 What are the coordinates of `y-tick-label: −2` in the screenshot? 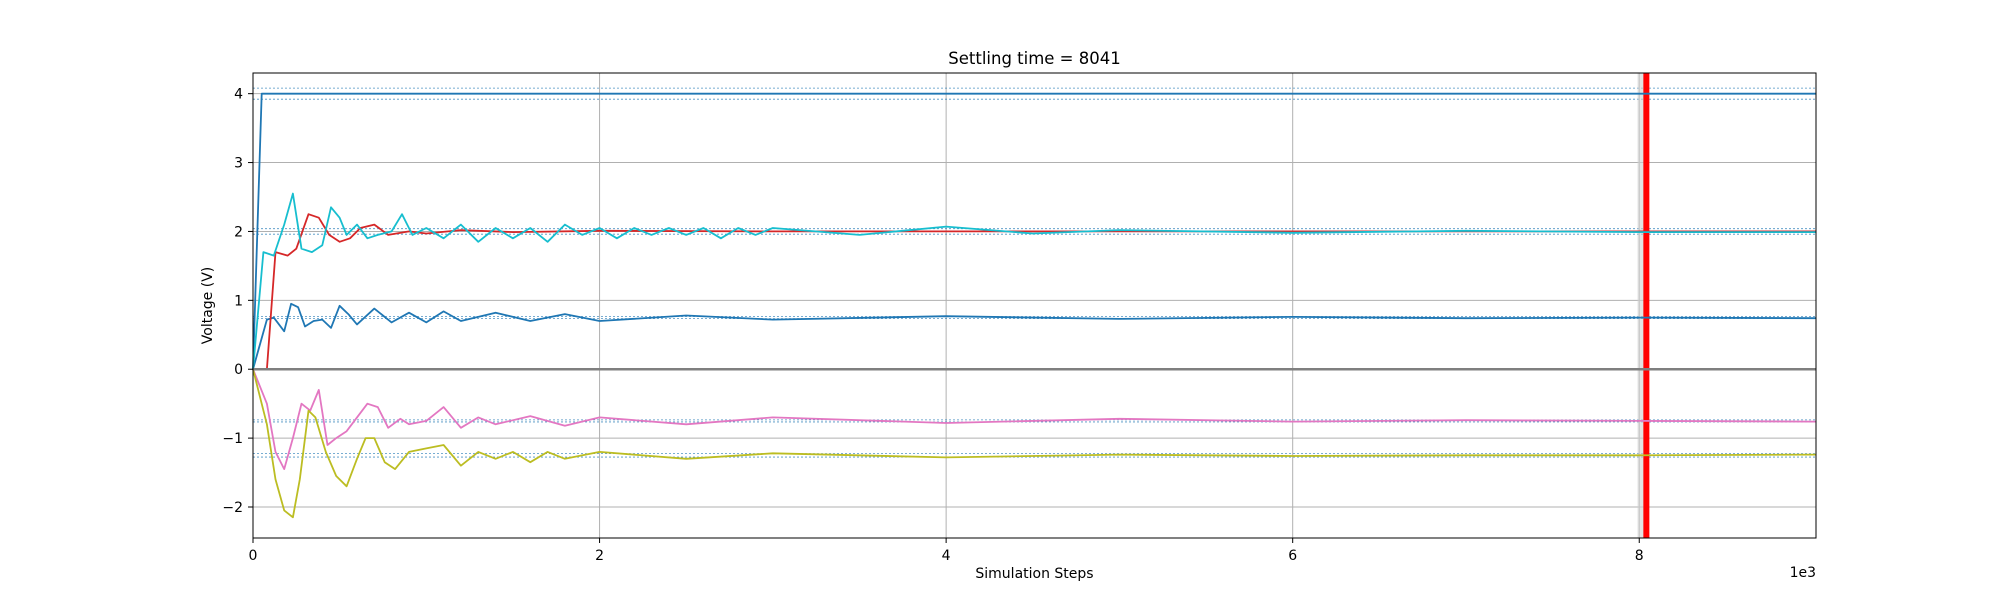 It's located at (232, 508).